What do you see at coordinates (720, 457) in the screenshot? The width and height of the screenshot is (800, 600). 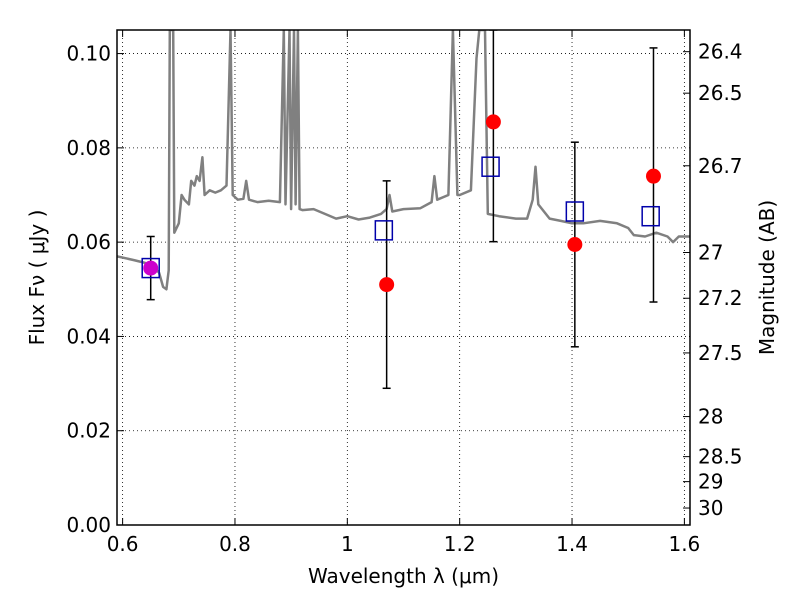 I see `y2-tick-label: 28.5` at bounding box center [720, 457].